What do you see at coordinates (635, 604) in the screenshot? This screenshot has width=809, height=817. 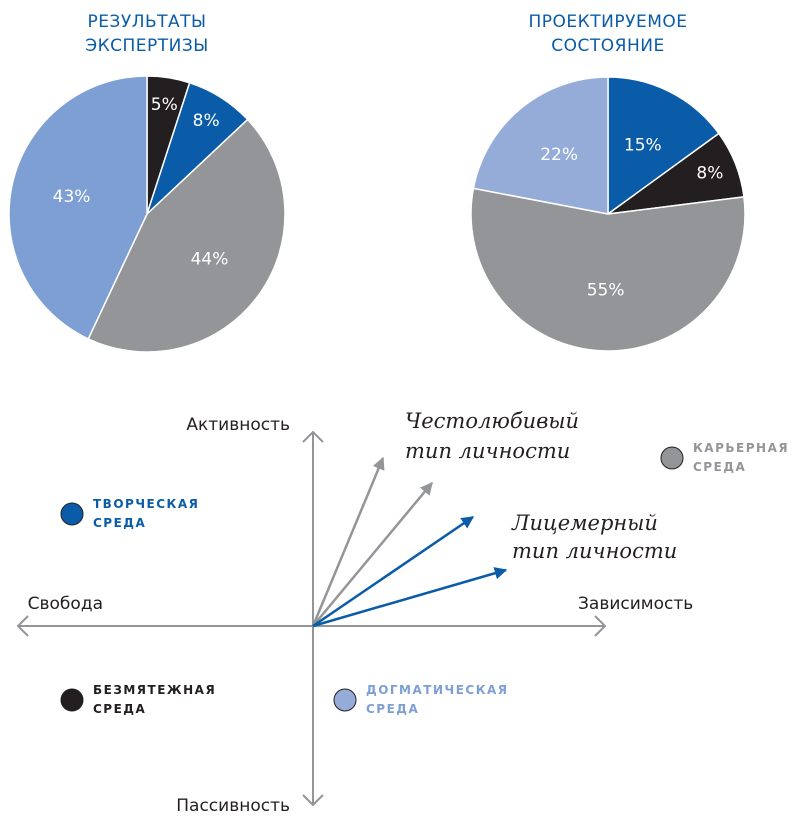 I see `axis-label: Зависимость` at bounding box center [635, 604].